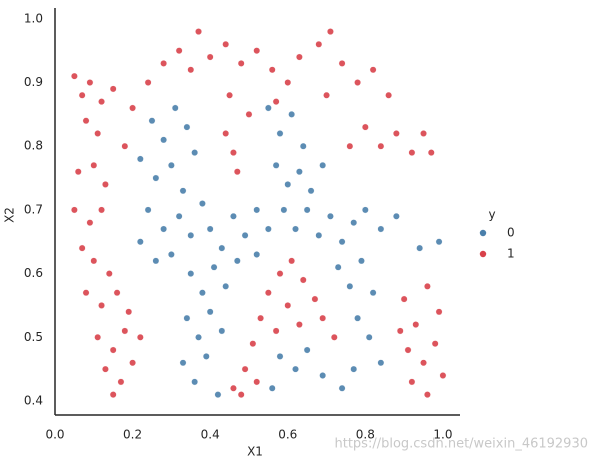 The height and width of the screenshot is (462, 595). What do you see at coordinates (511, 254) in the screenshot?
I see `legend-label: 1` at bounding box center [511, 254].